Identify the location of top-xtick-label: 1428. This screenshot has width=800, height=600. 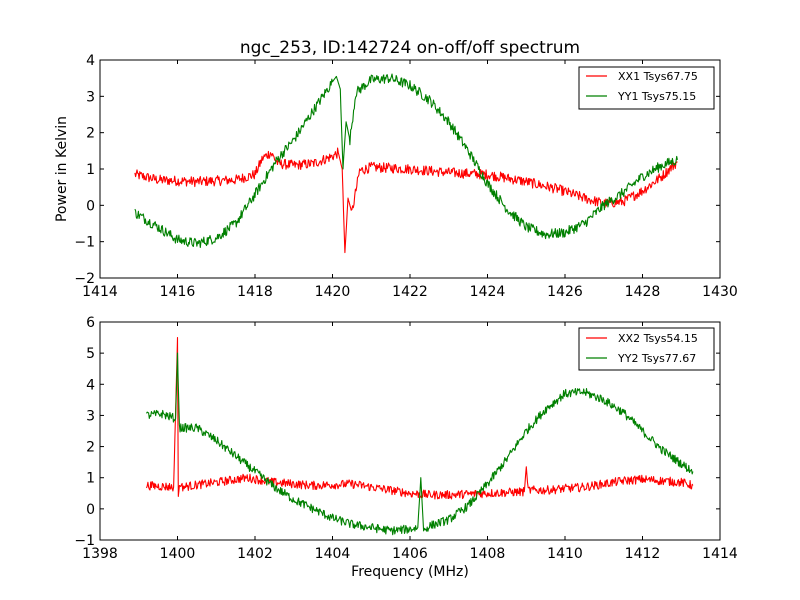
(643, 292).